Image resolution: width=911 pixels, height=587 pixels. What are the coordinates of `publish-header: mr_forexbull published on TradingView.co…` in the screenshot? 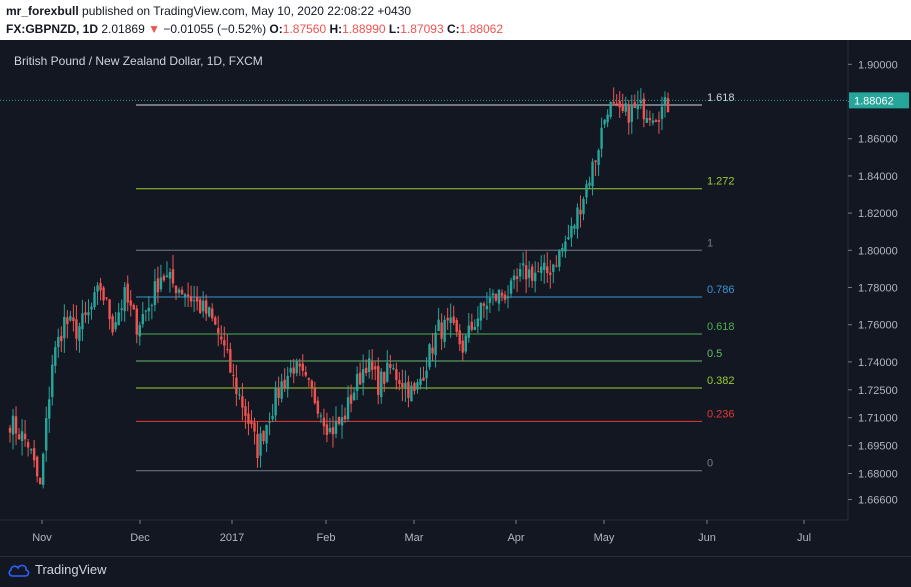 It's located at (455, 20).